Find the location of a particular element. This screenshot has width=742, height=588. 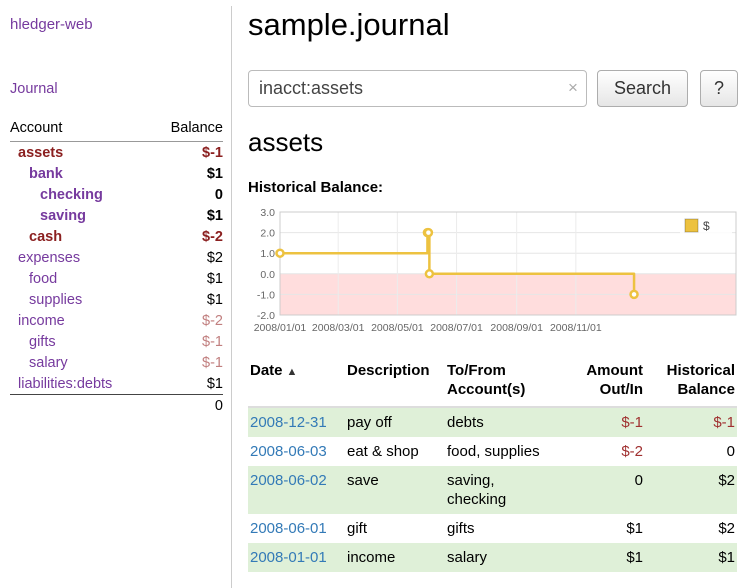

transaction-description: income is located at coordinates (395, 557).